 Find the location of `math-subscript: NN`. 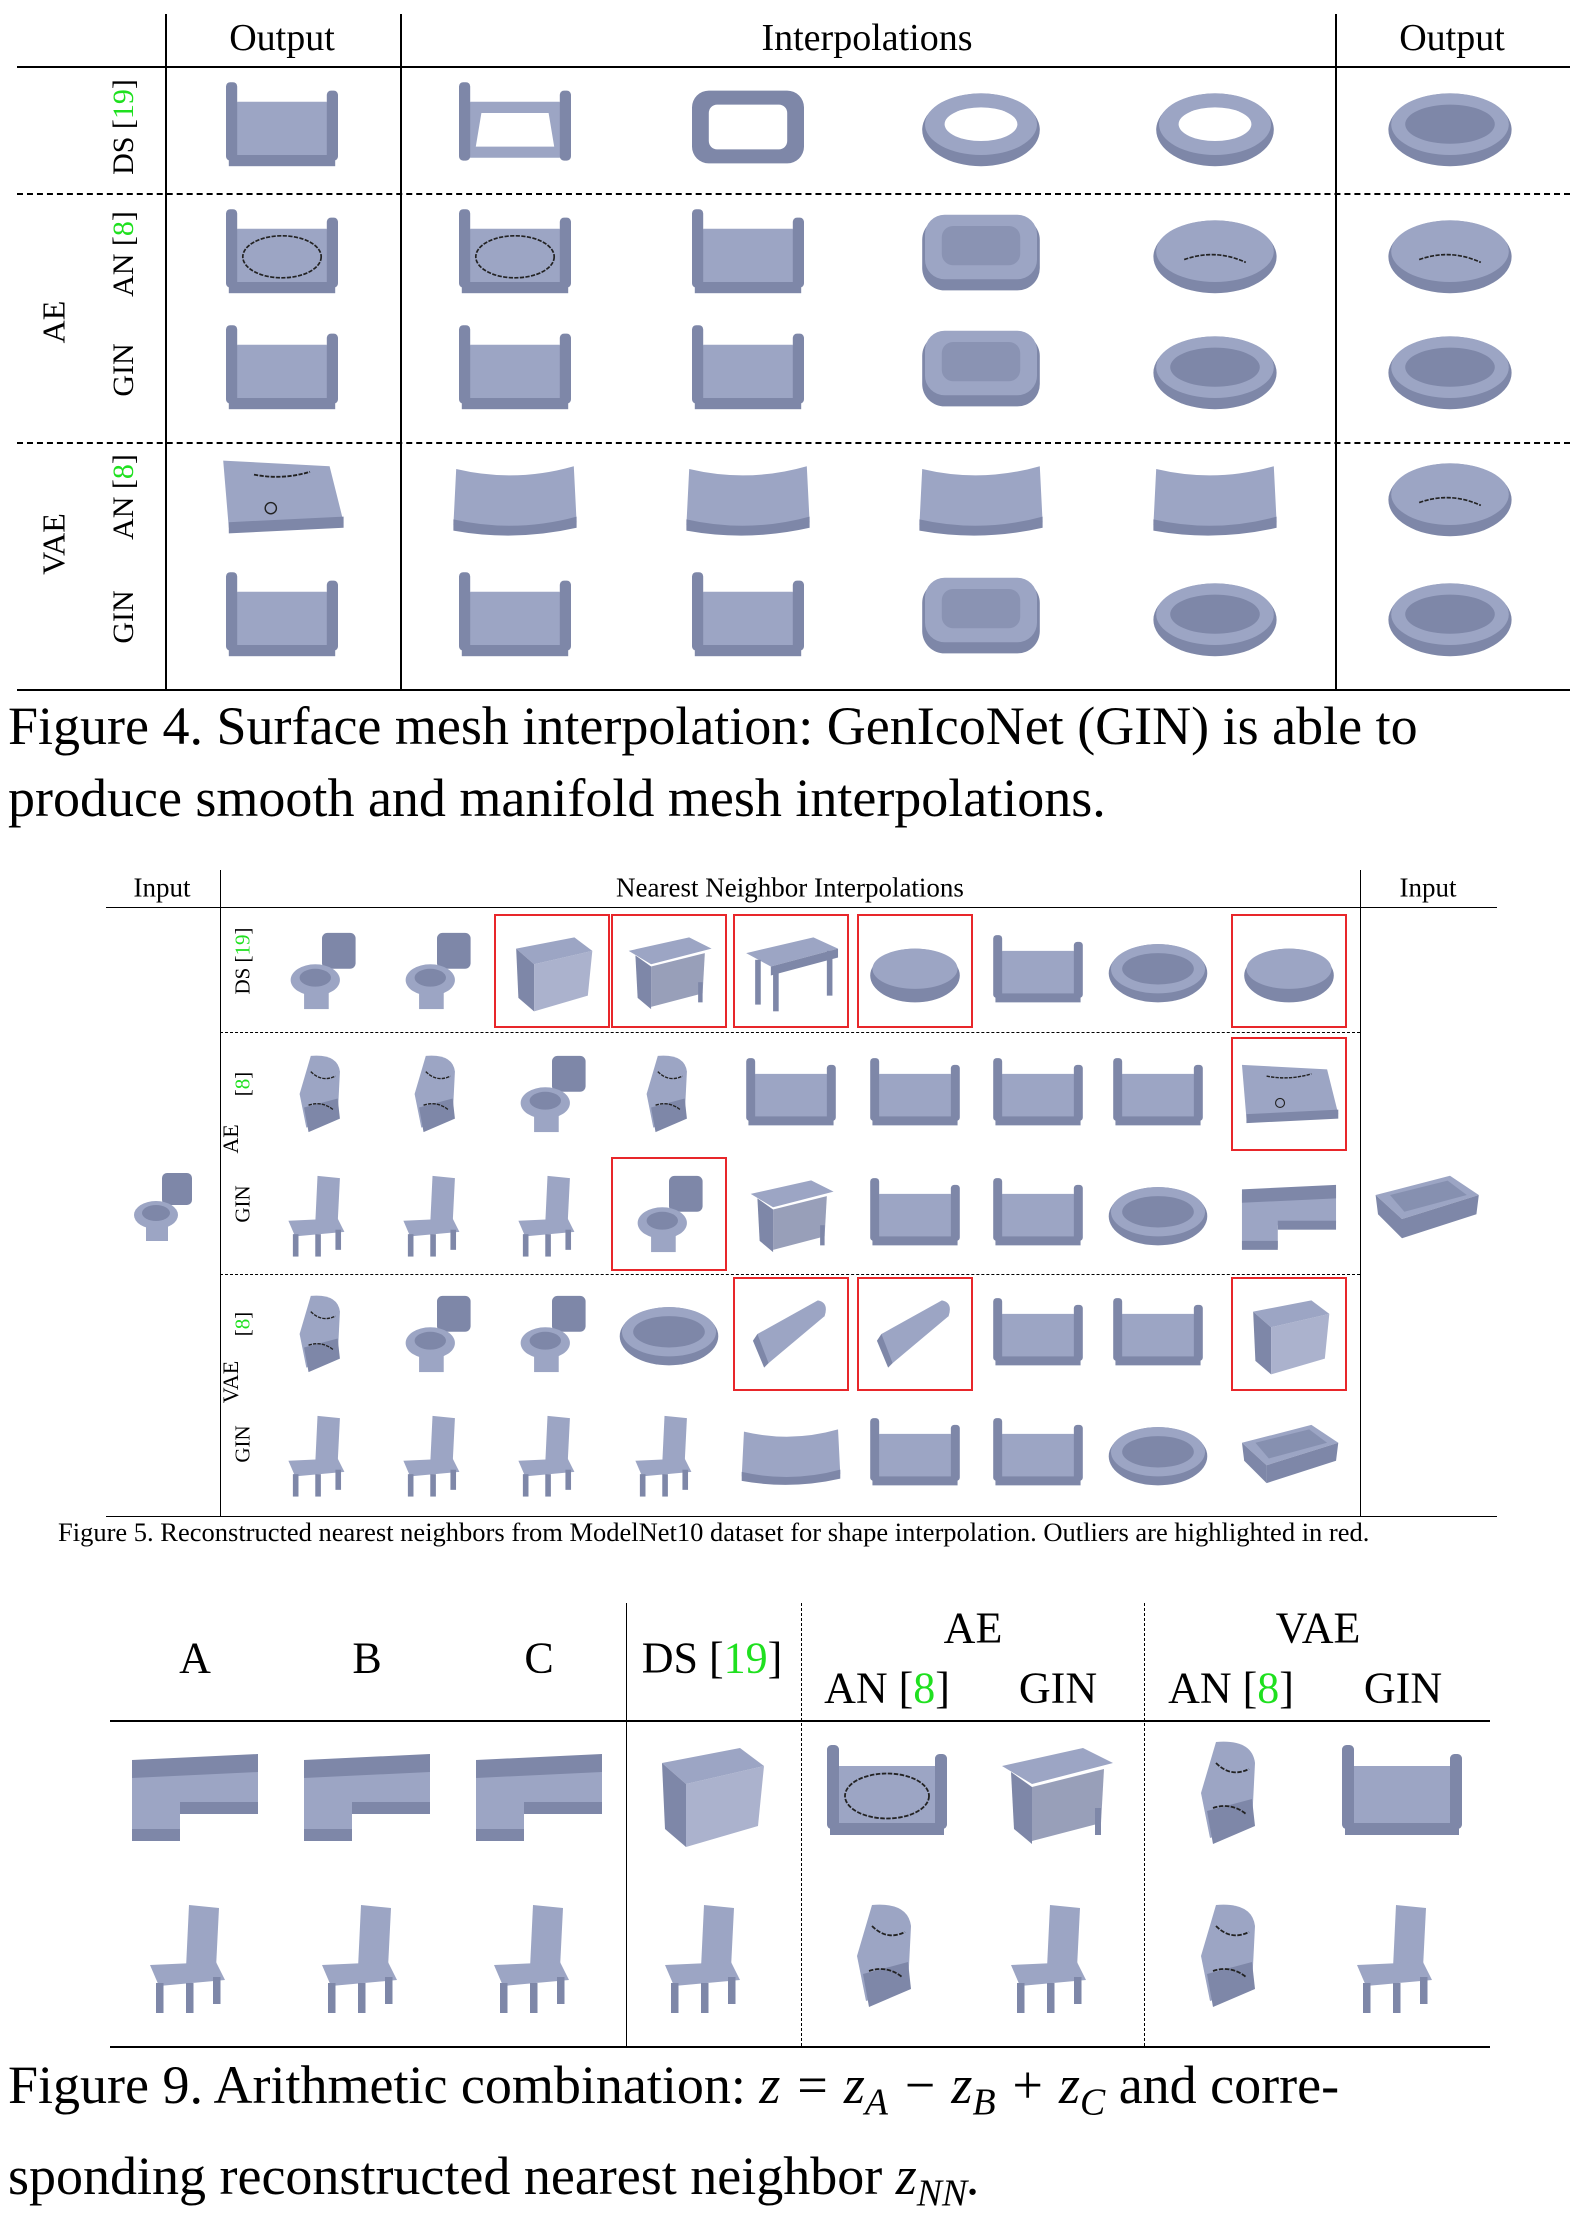

math-subscript: NN is located at coordinates (942, 2193).